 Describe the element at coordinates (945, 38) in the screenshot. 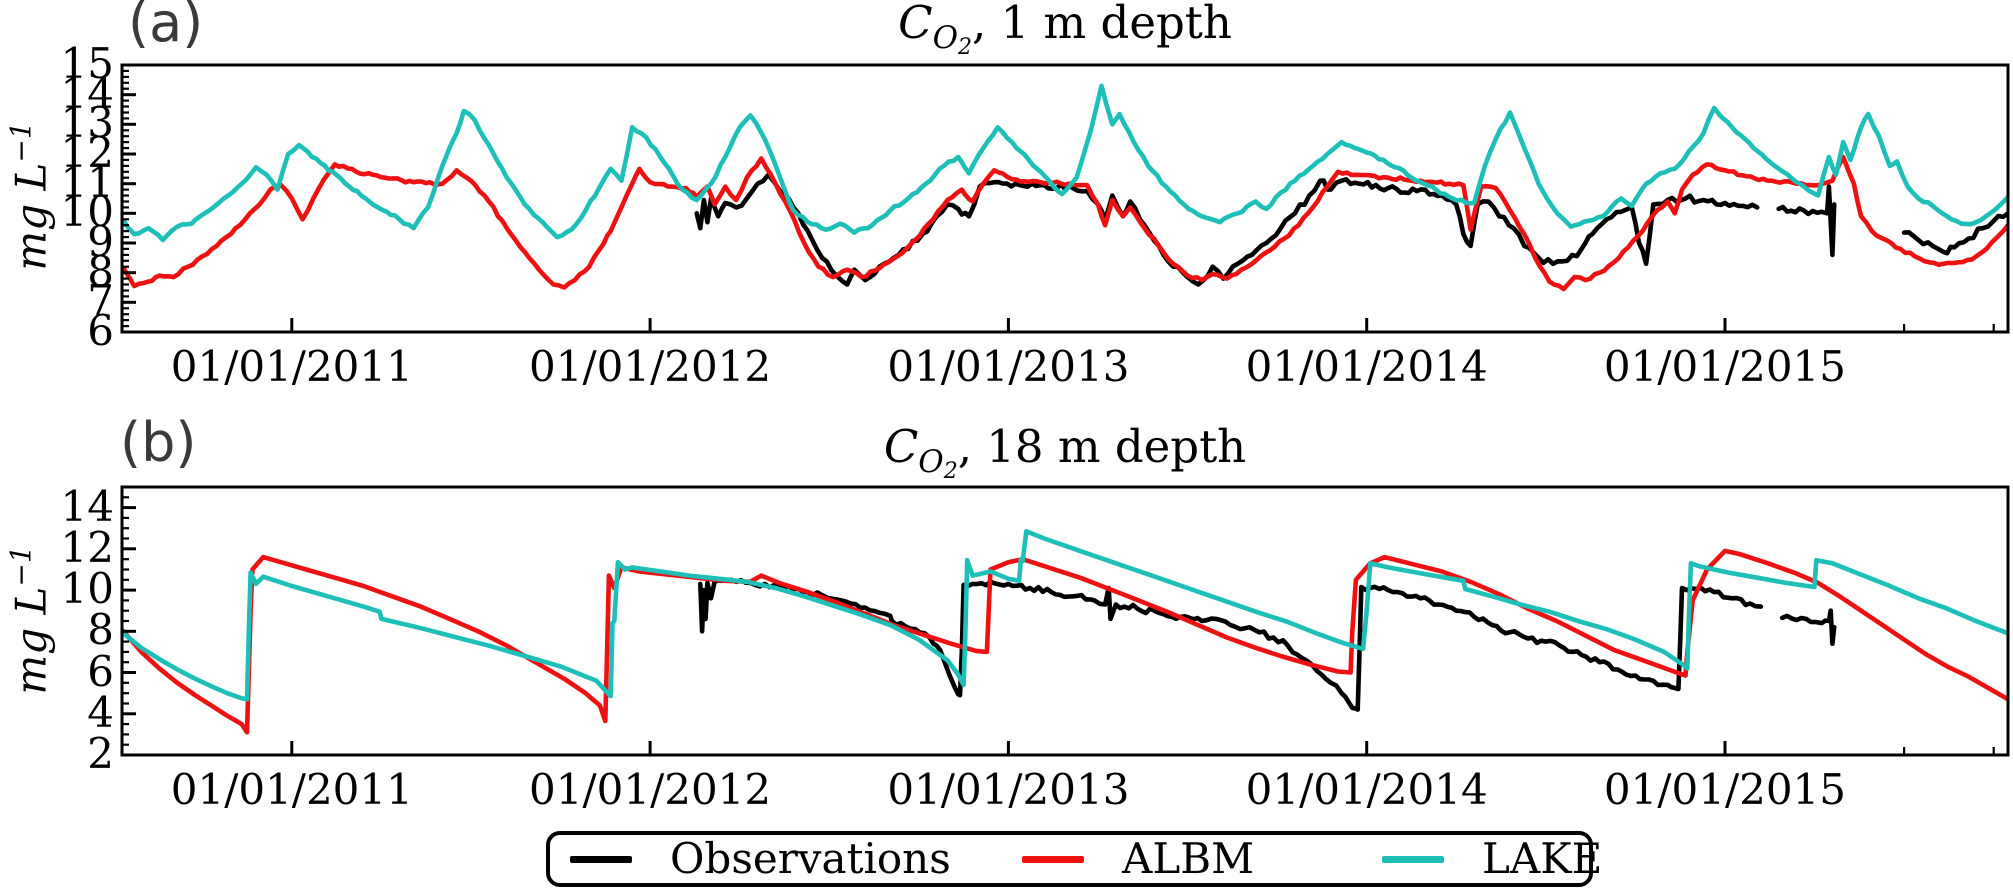

I see `panel-a-title-sub: O` at that location.